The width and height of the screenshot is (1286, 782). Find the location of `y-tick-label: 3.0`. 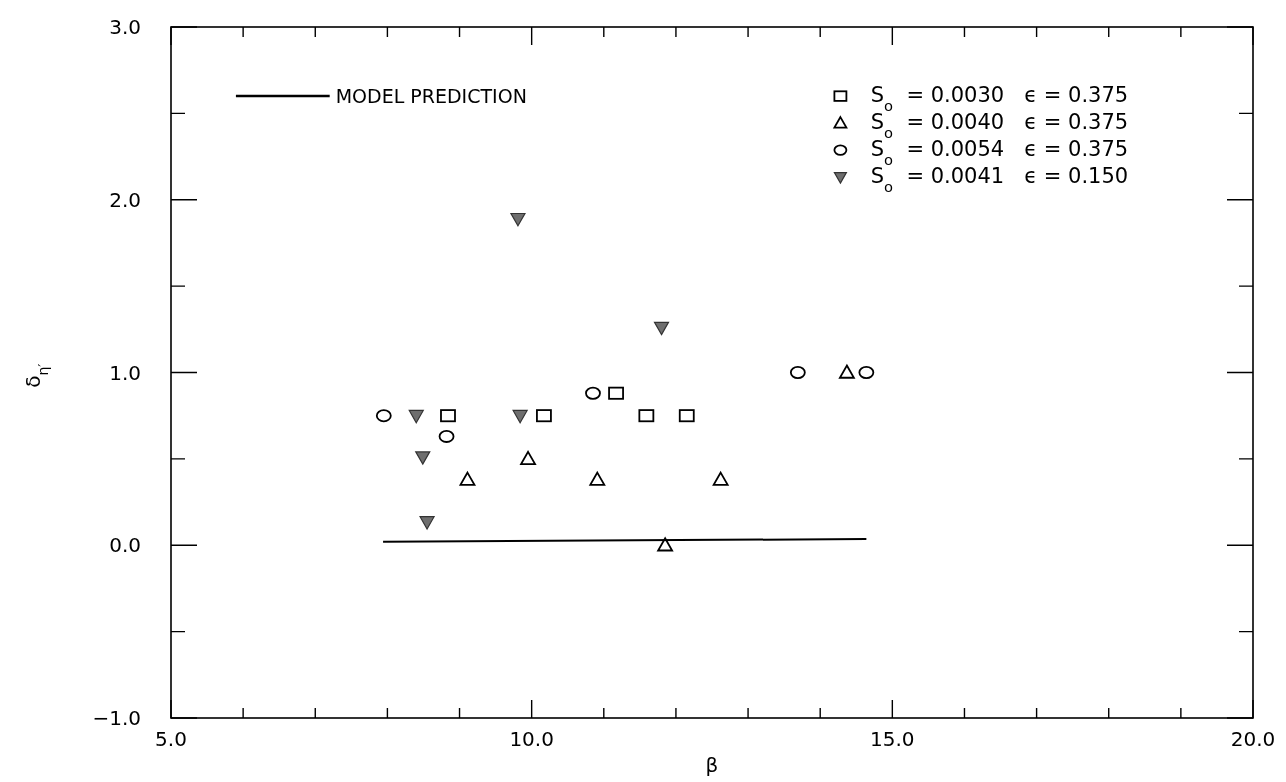

y-tick-label: 3.0 is located at coordinates (125, 27).